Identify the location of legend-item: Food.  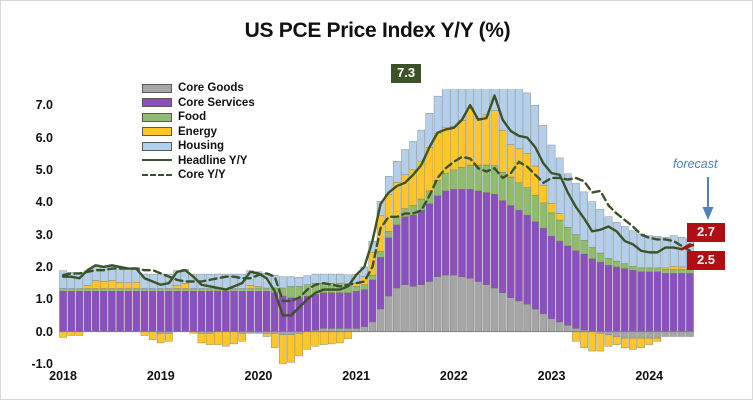
(198, 117).